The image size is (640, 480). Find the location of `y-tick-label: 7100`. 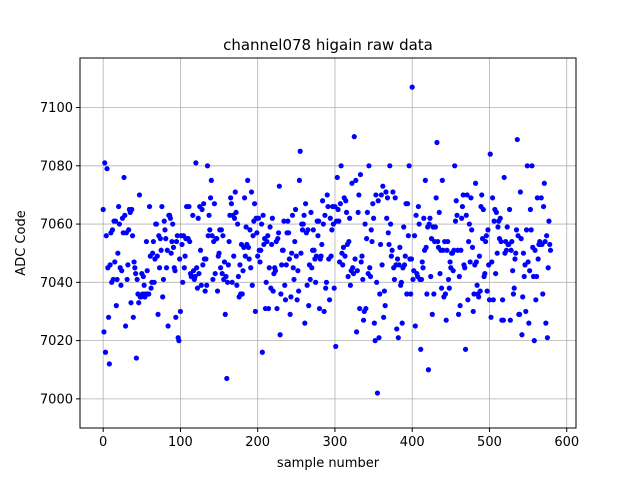

y-tick-label: 7100 is located at coordinates (56, 108).